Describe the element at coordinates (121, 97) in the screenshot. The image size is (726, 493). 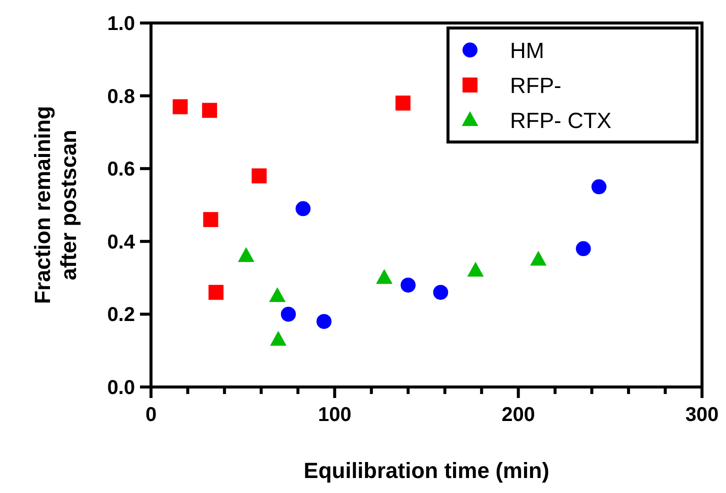
I see `y-tick-label: 0.8` at that location.